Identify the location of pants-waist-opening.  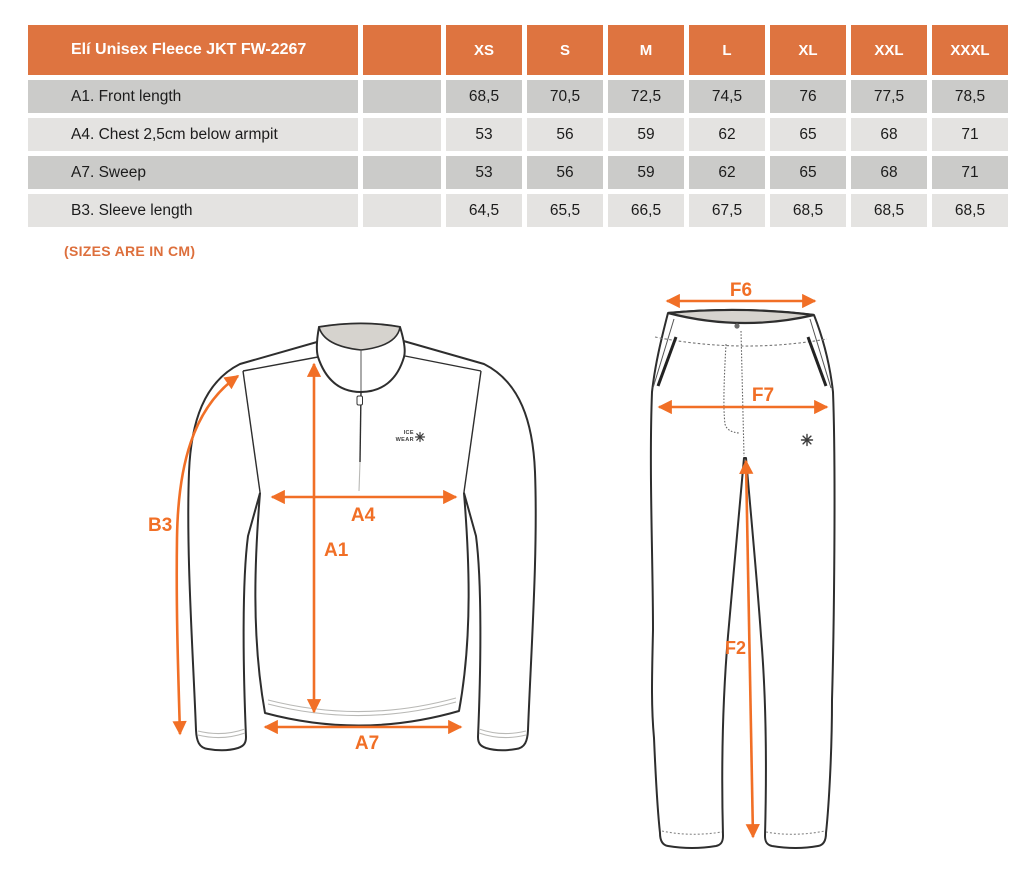
(741, 316).